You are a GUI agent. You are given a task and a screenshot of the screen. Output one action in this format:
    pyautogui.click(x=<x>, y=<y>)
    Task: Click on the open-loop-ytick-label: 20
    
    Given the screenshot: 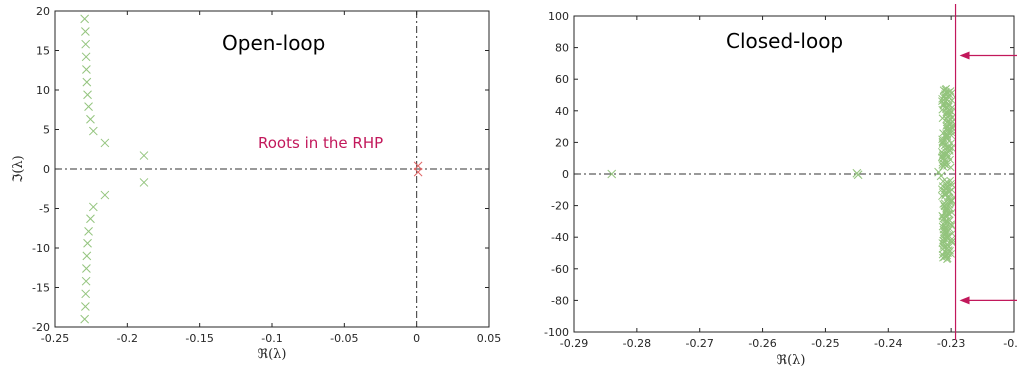 What is the action you would take?
    pyautogui.click(x=43, y=11)
    